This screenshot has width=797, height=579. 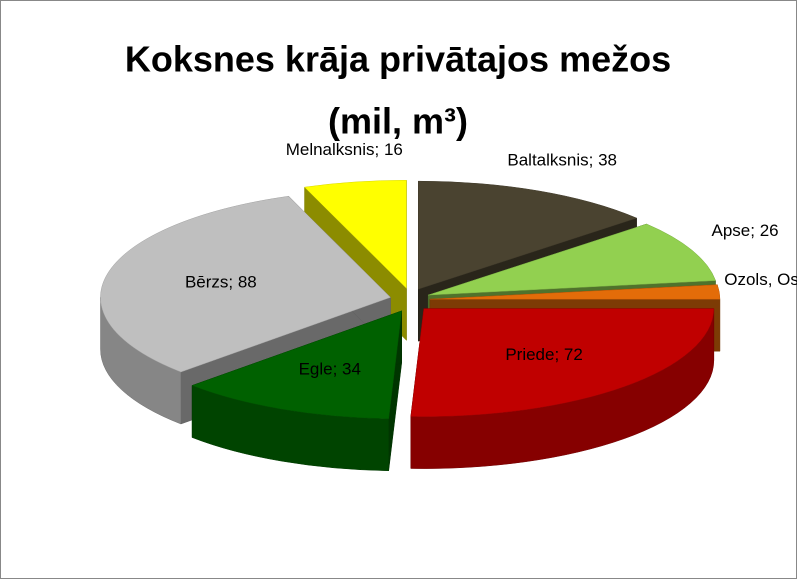 I want to click on data-label: Bērzs; 88, so click(x=221, y=281).